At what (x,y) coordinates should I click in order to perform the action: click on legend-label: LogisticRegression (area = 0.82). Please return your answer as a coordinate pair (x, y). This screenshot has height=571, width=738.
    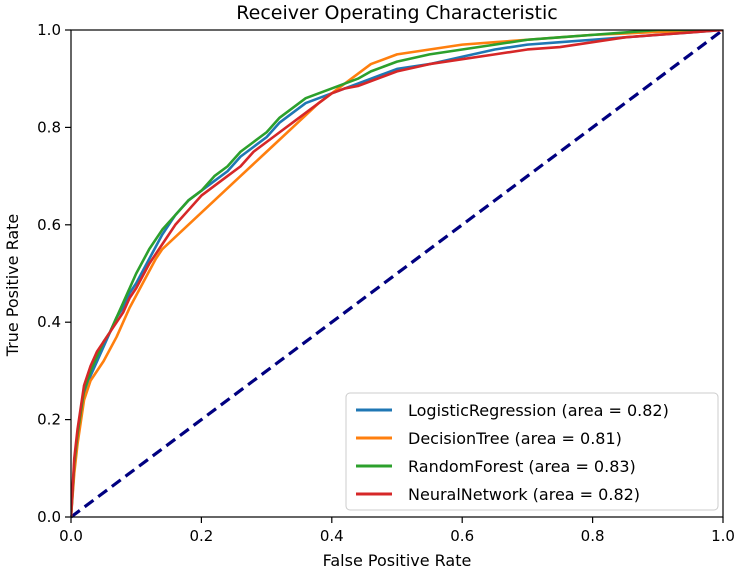
    Looking at the image, I should click on (538, 410).